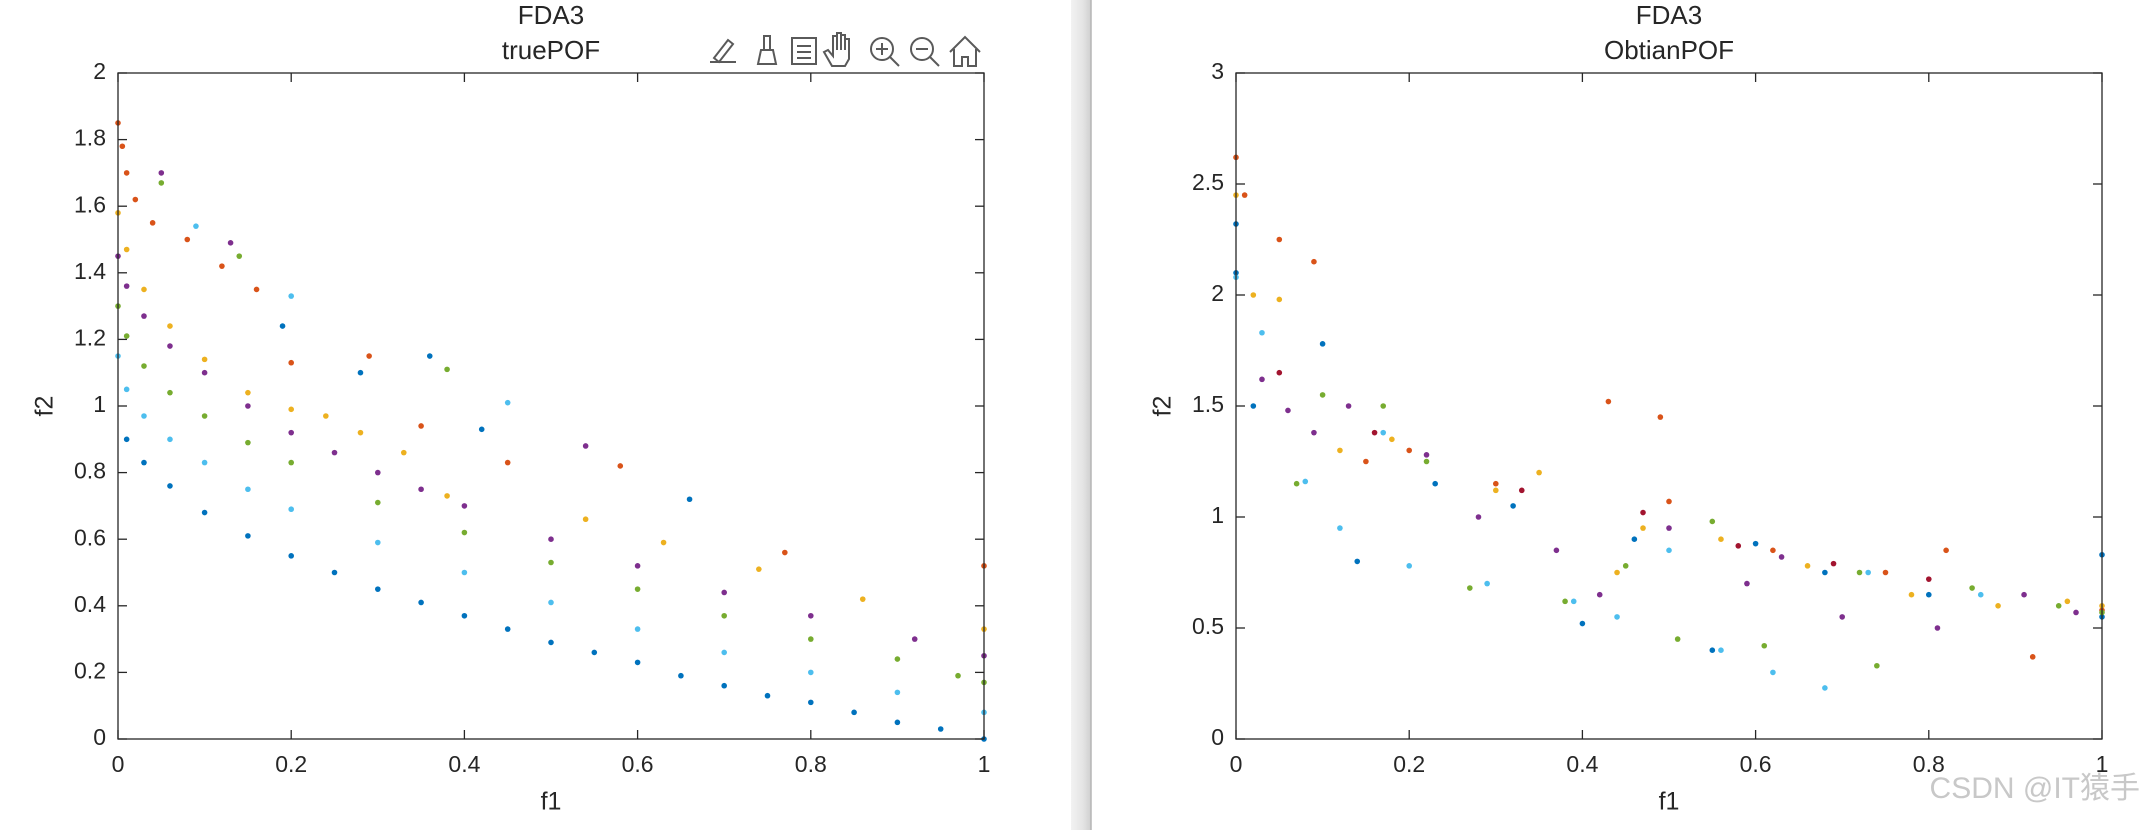 This screenshot has width=2153, height=830. Describe the element at coordinates (90, 271) in the screenshot. I see `y-tick-label: 1.4` at that location.